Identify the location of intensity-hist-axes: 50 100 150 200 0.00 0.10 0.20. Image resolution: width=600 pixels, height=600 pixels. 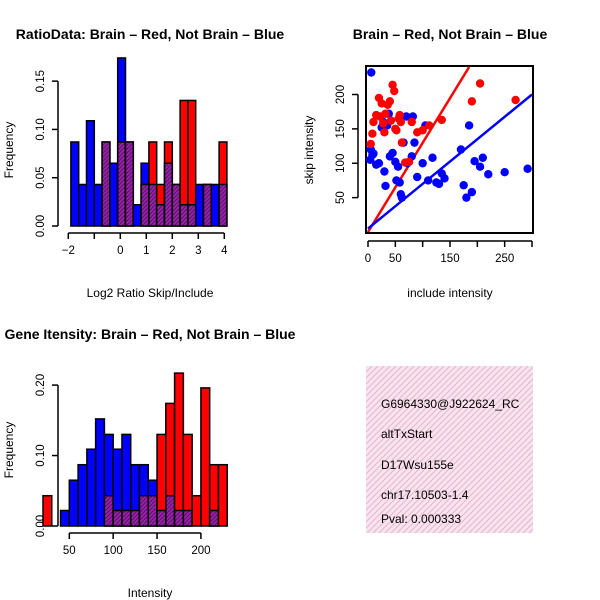
(123, 465).